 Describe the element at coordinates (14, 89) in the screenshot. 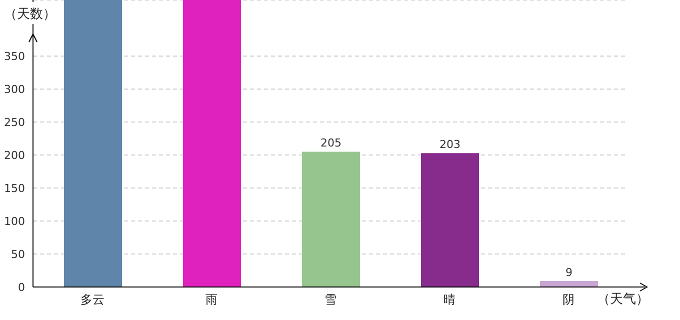

I see `y-tick-label: 300` at that location.